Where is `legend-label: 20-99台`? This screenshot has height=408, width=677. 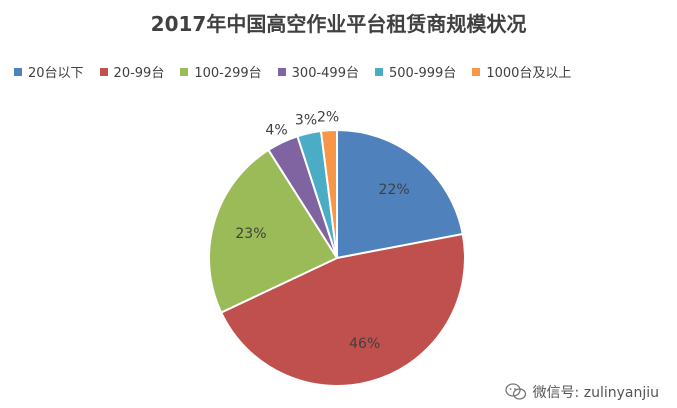
legend-label: 20-99台 is located at coordinates (139, 73).